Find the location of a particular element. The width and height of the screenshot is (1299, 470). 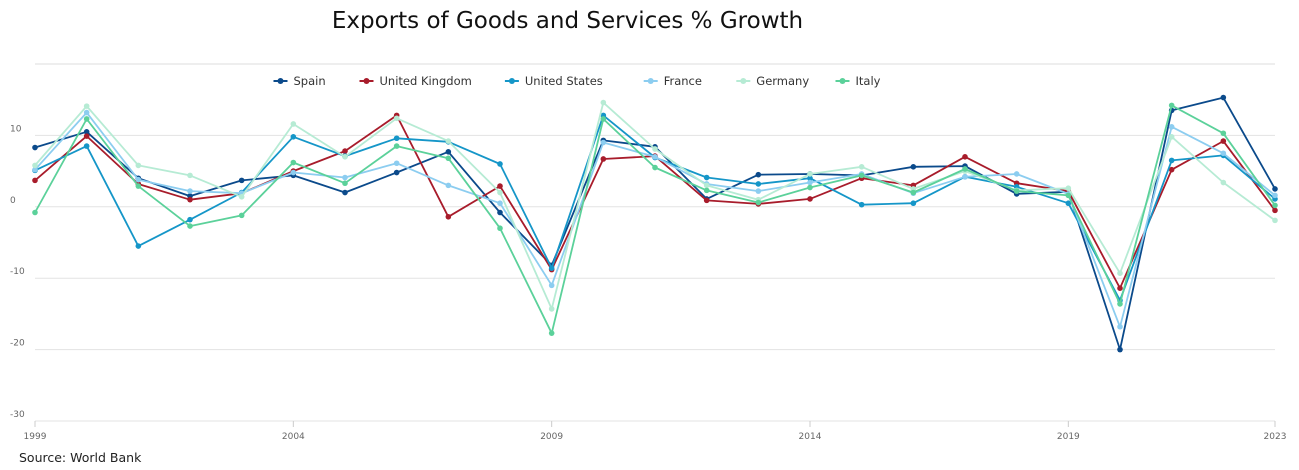

x-tick-label: 1999 is located at coordinates (35, 437).